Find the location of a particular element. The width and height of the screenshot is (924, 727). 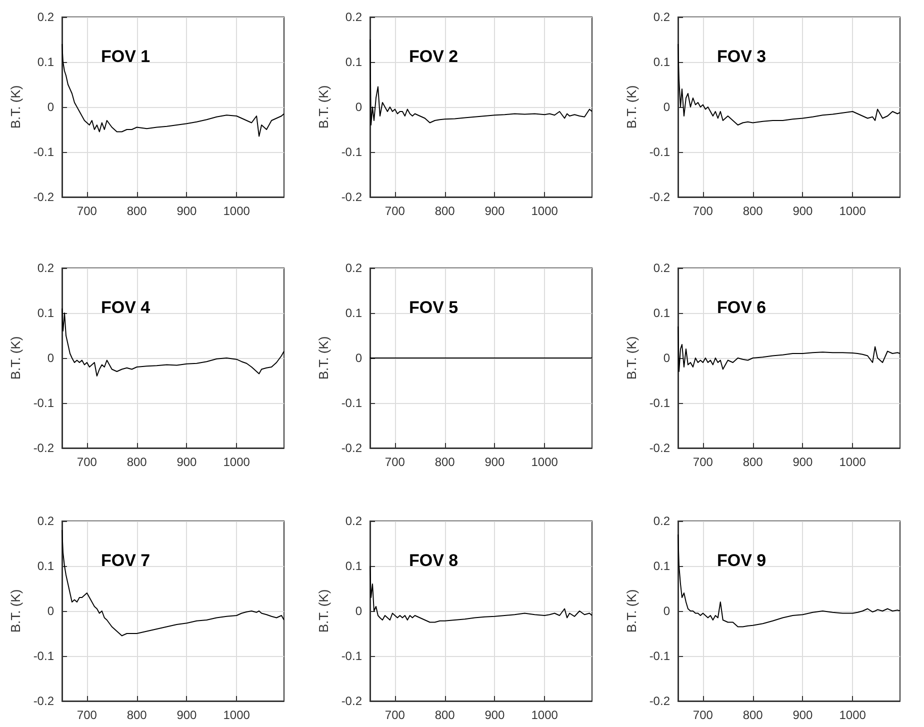

text: FOV 2 is located at coordinates (433, 56).